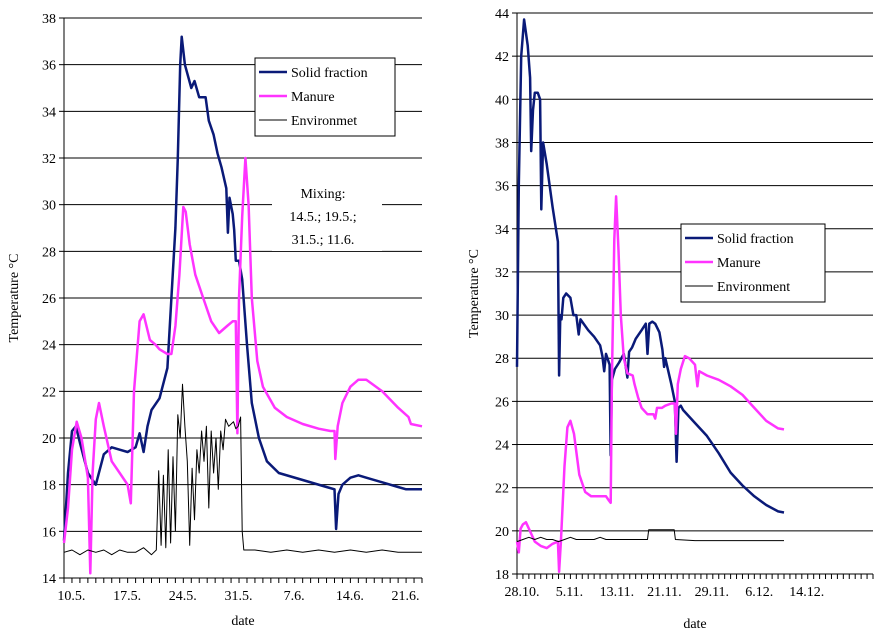 This screenshot has width=874, height=641. I want to click on x-tick-label: 13.11., so click(617, 592).